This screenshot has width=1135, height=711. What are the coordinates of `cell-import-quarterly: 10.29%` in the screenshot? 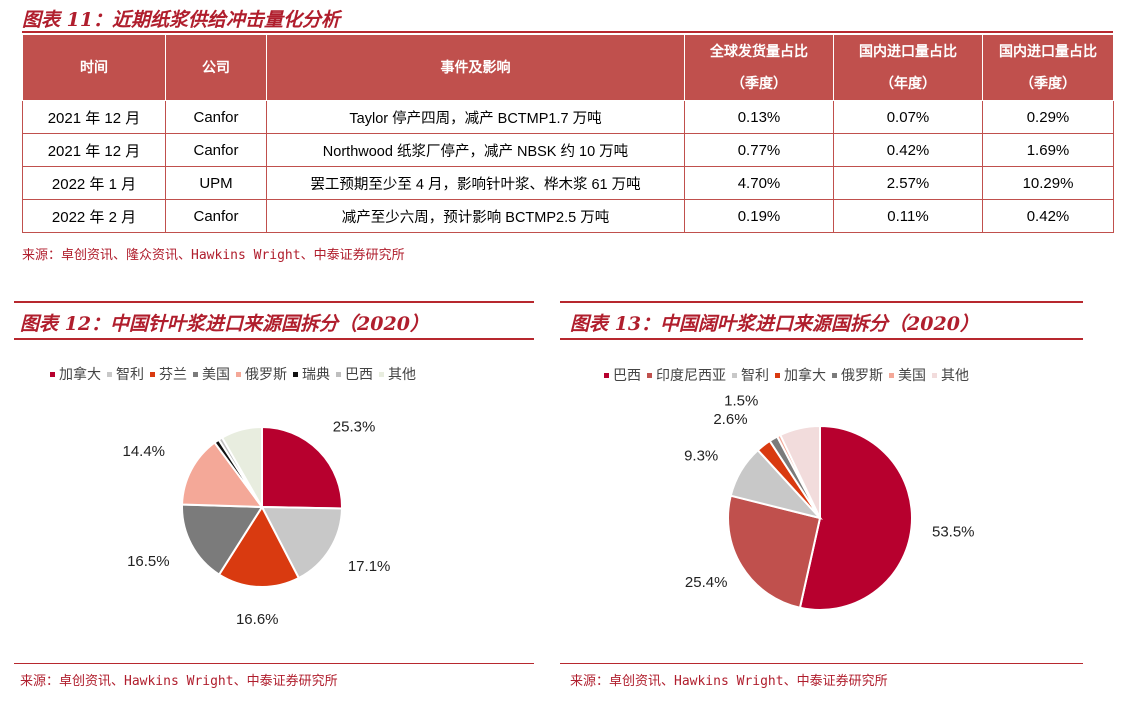 It's located at (1048, 183).